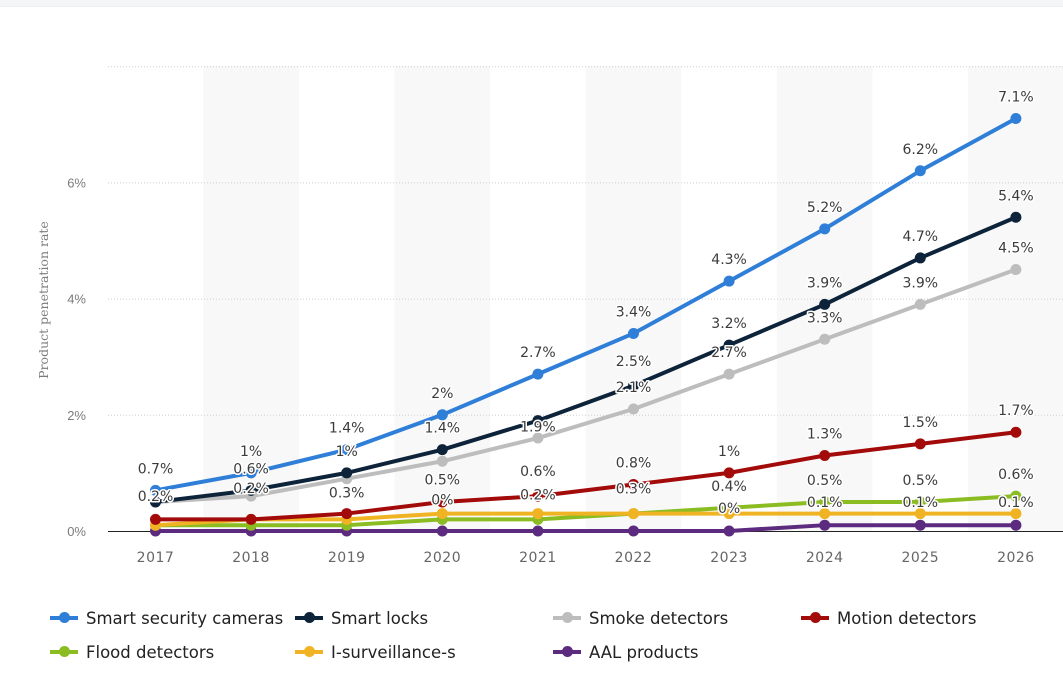 This screenshot has width=1063, height=694. Describe the element at coordinates (76, 415) in the screenshot. I see `y-tick-label: 2%` at that location.